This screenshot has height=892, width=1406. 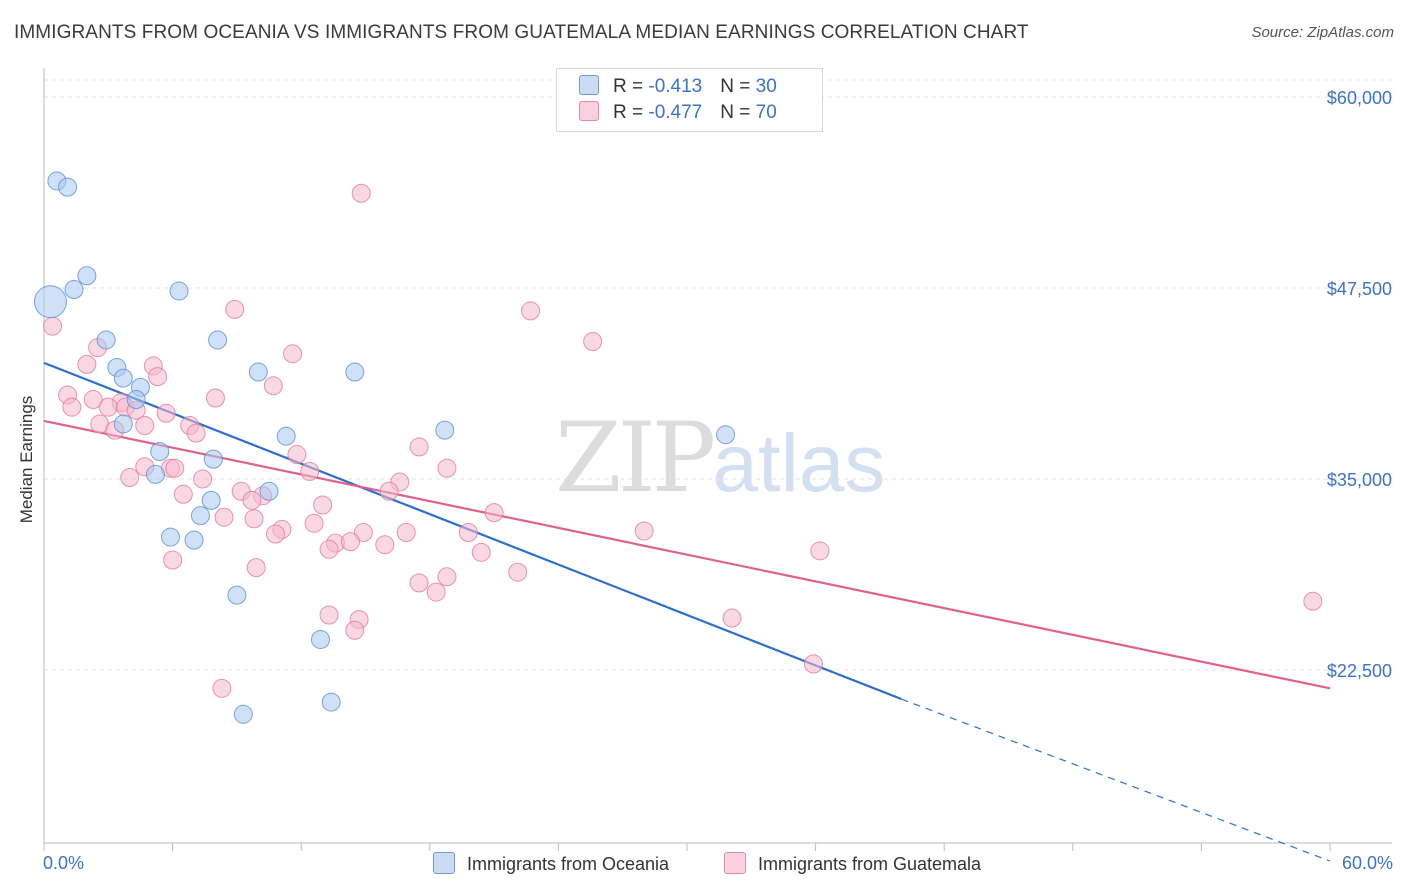 What do you see at coordinates (1359, 671) in the screenshot?
I see `y-tick-label-3: $22,500` at bounding box center [1359, 671].